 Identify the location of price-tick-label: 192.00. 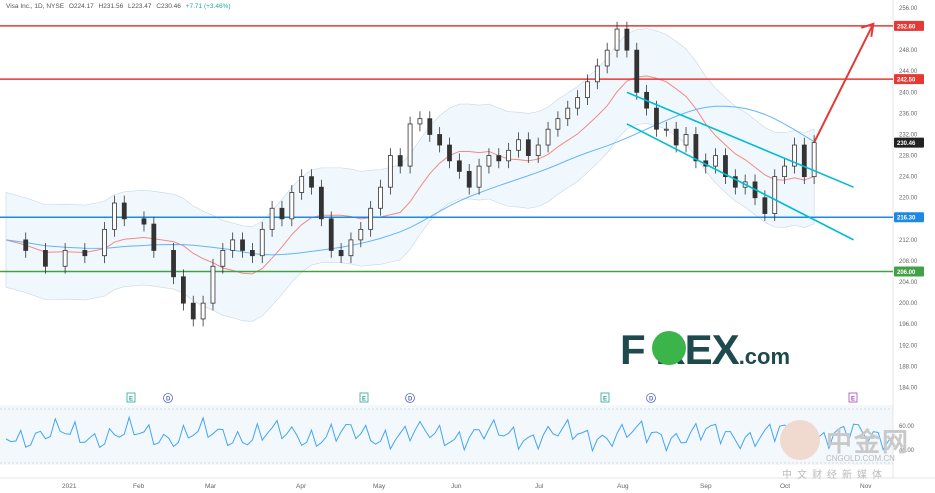
(908, 346).